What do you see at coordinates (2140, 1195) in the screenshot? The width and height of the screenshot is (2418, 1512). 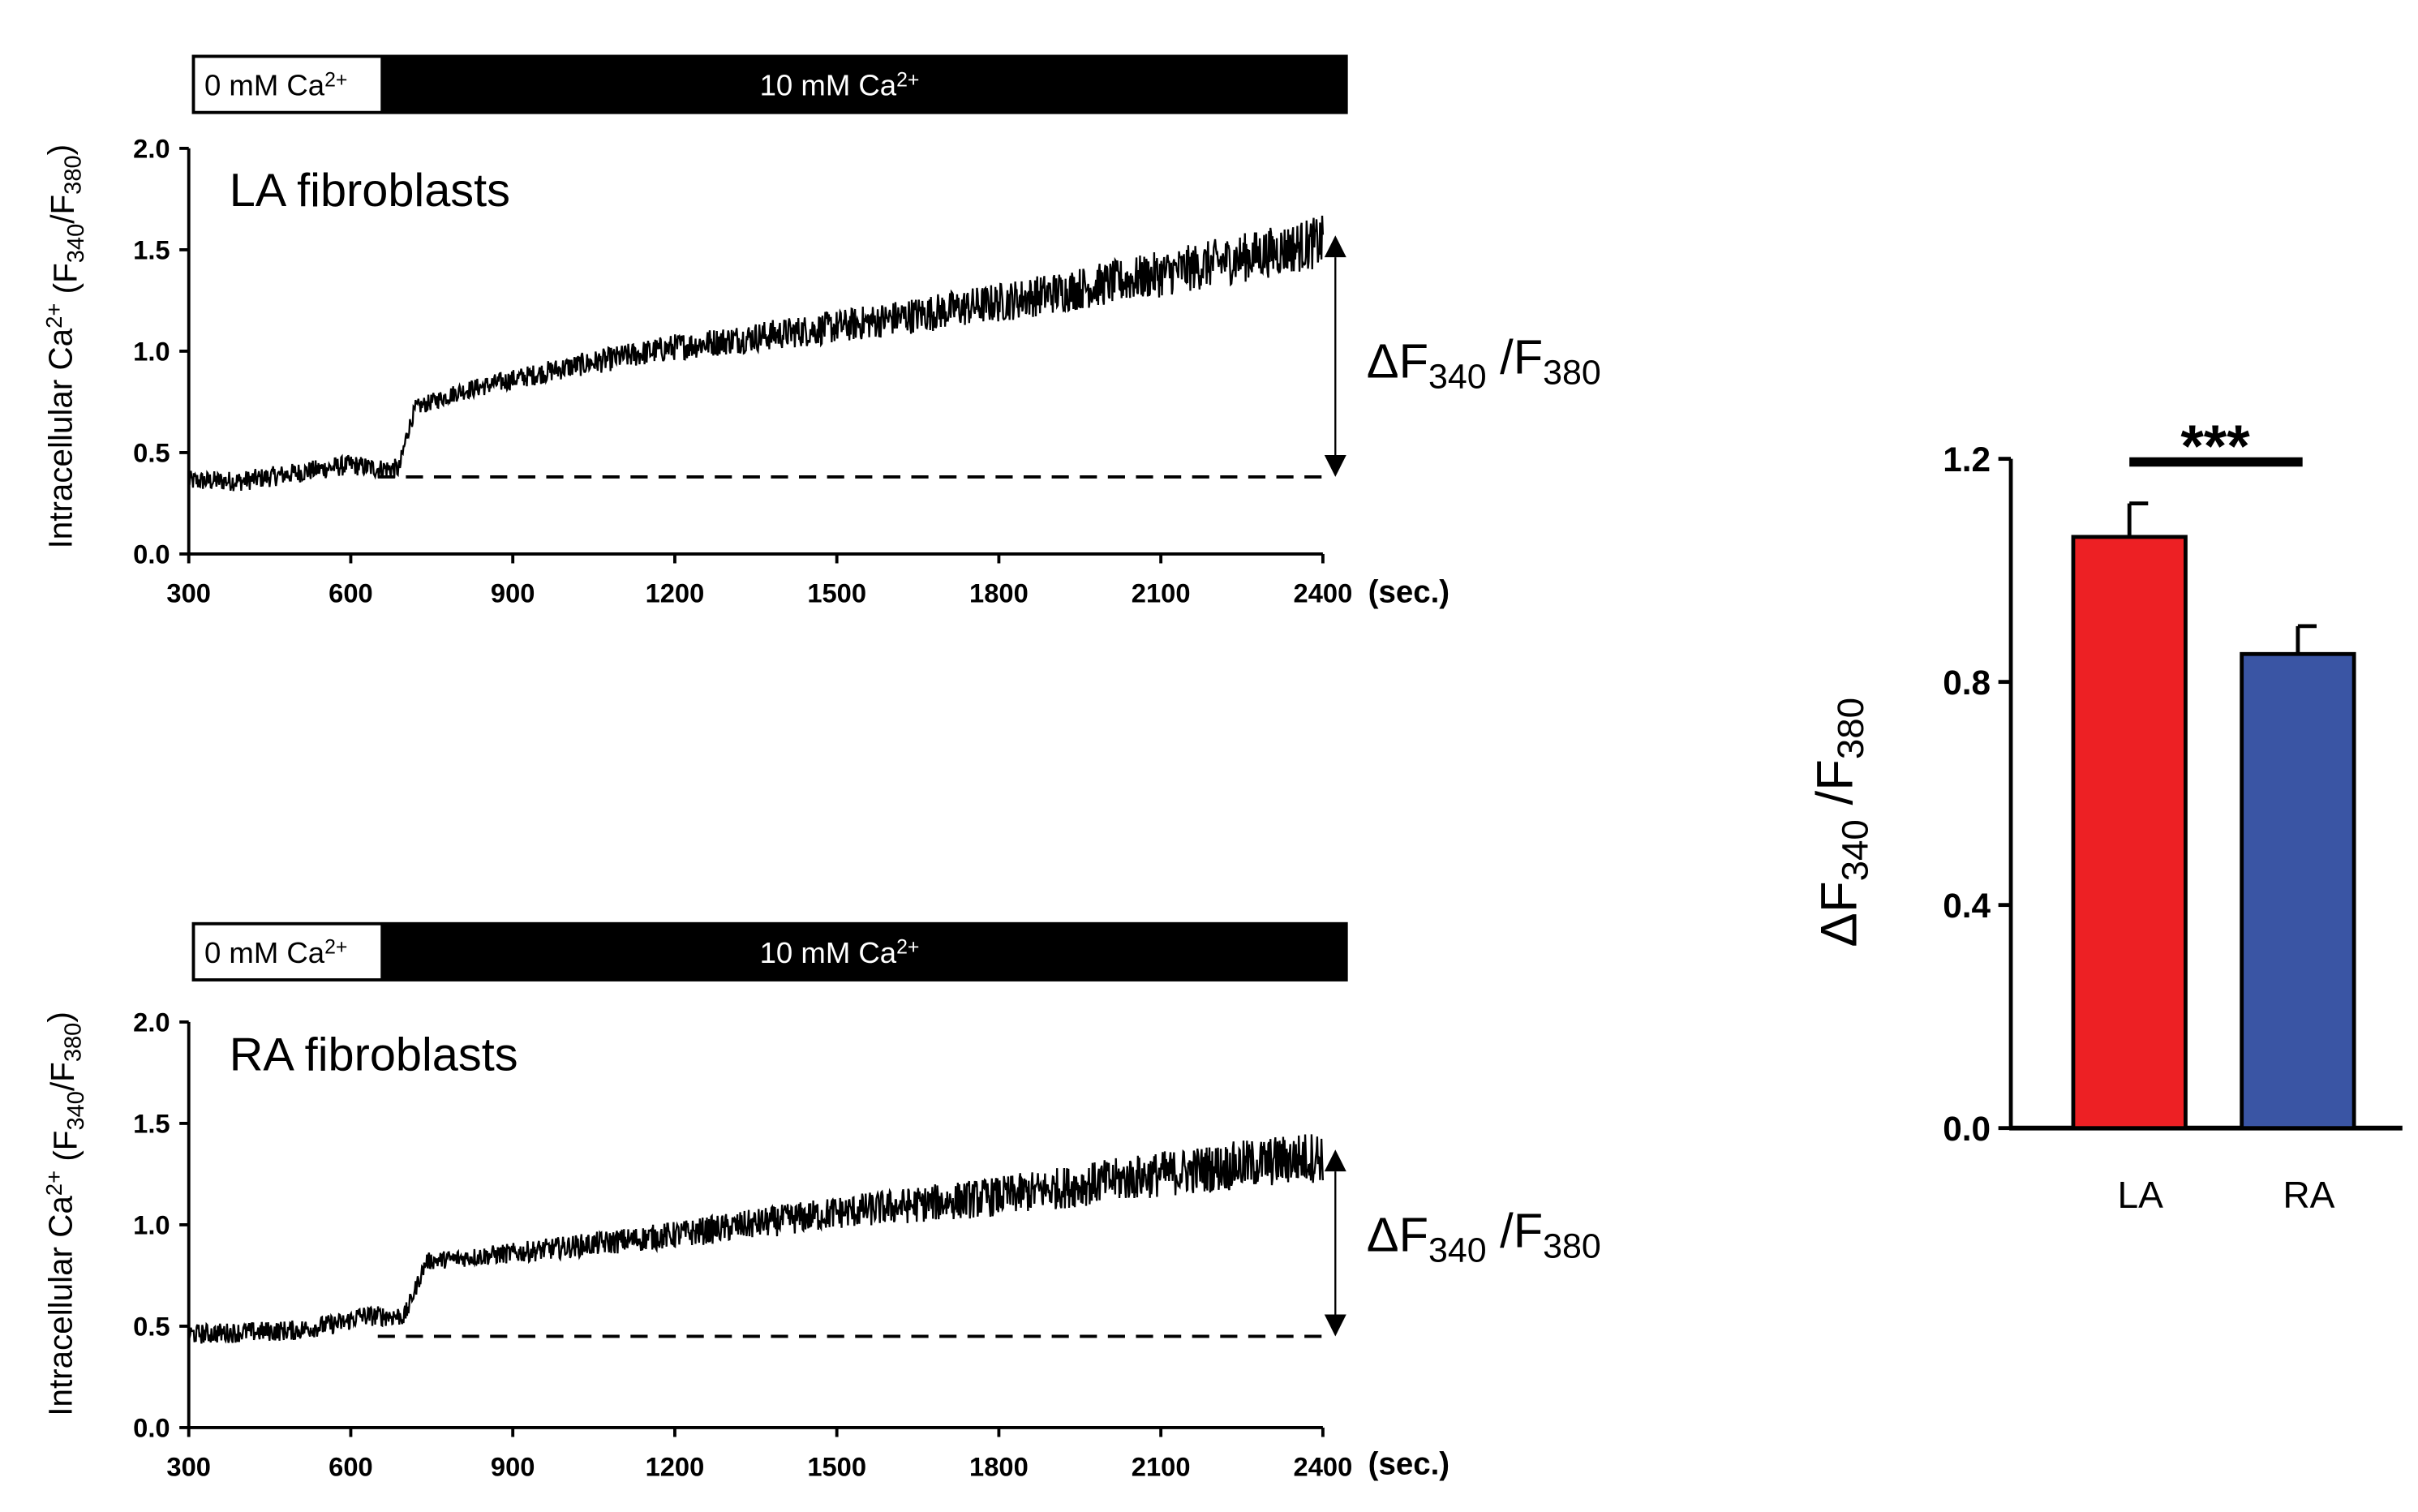 I see `bar-category-label: LA` at bounding box center [2140, 1195].